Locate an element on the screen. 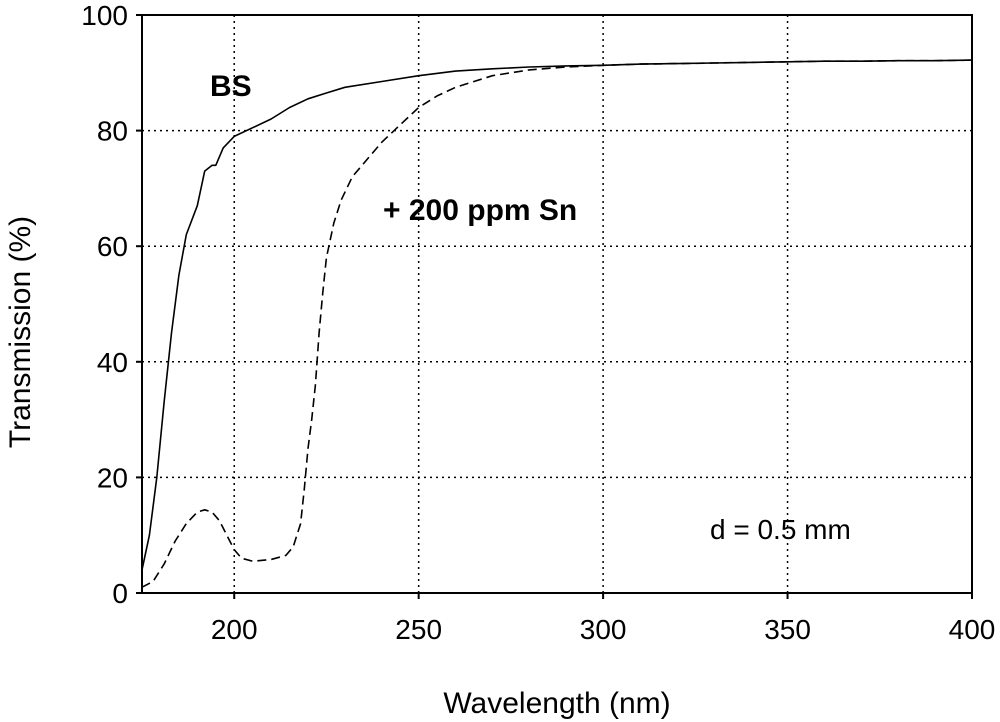 This screenshot has height=722, width=1000. y-tick-label: 80 is located at coordinates (112, 131).